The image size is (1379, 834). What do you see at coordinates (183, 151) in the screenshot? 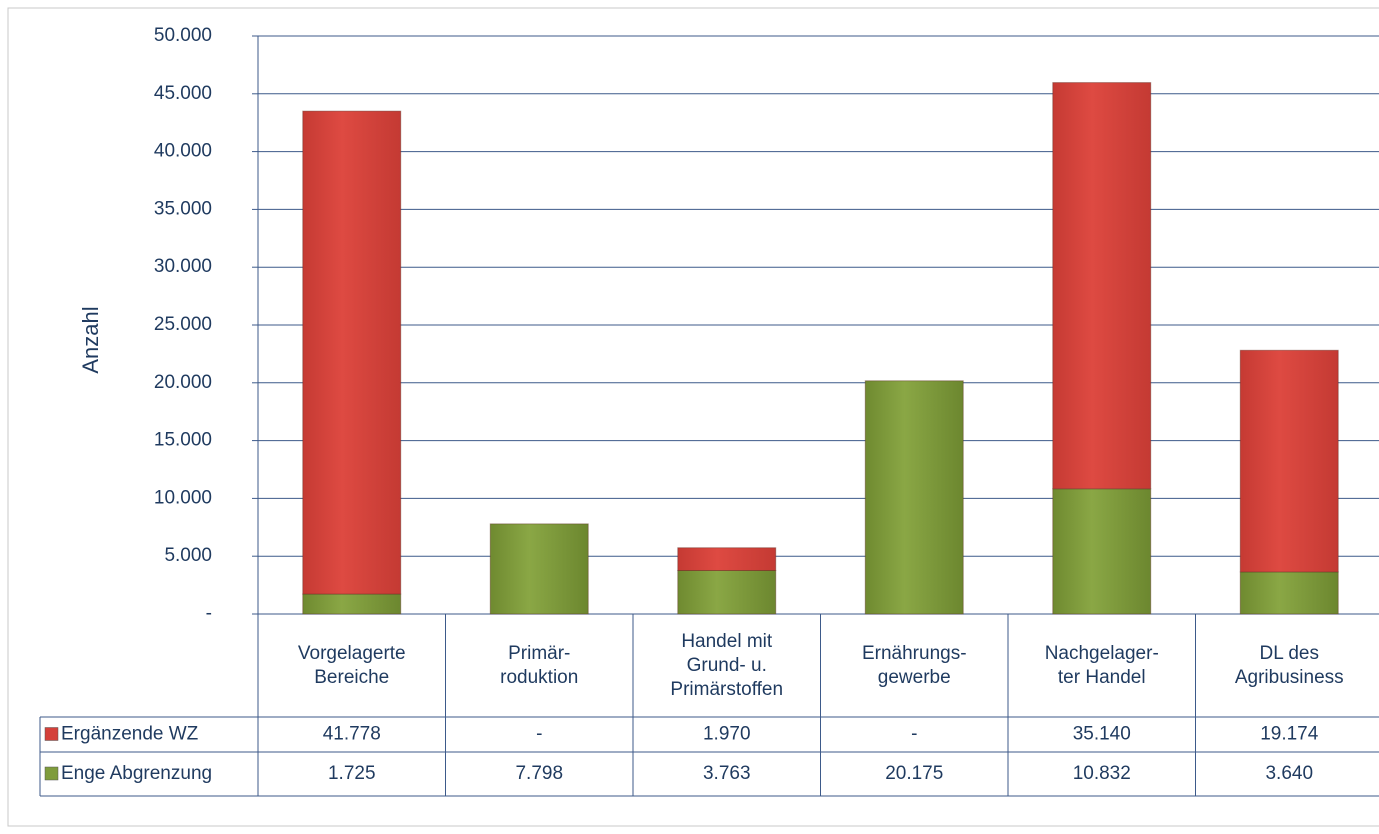
I see `y-tick-label: 40.000` at bounding box center [183, 151].